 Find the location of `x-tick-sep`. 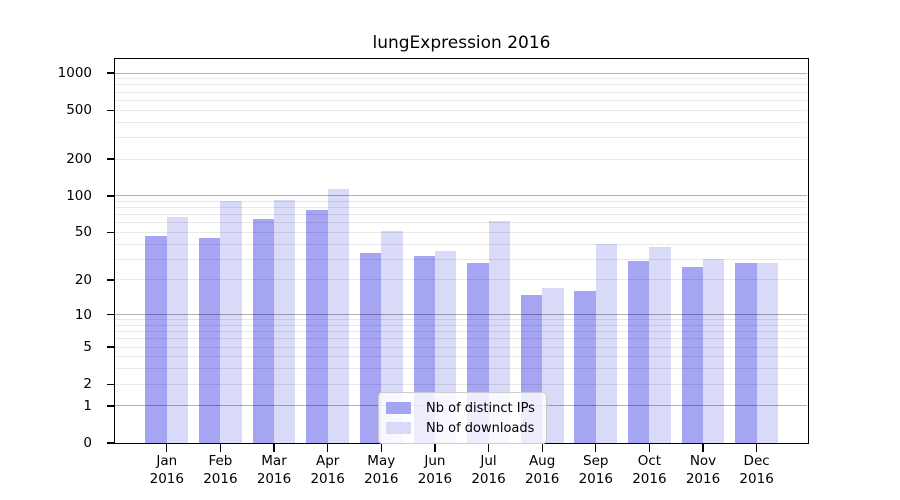

x-tick-sep is located at coordinates (596, 448).